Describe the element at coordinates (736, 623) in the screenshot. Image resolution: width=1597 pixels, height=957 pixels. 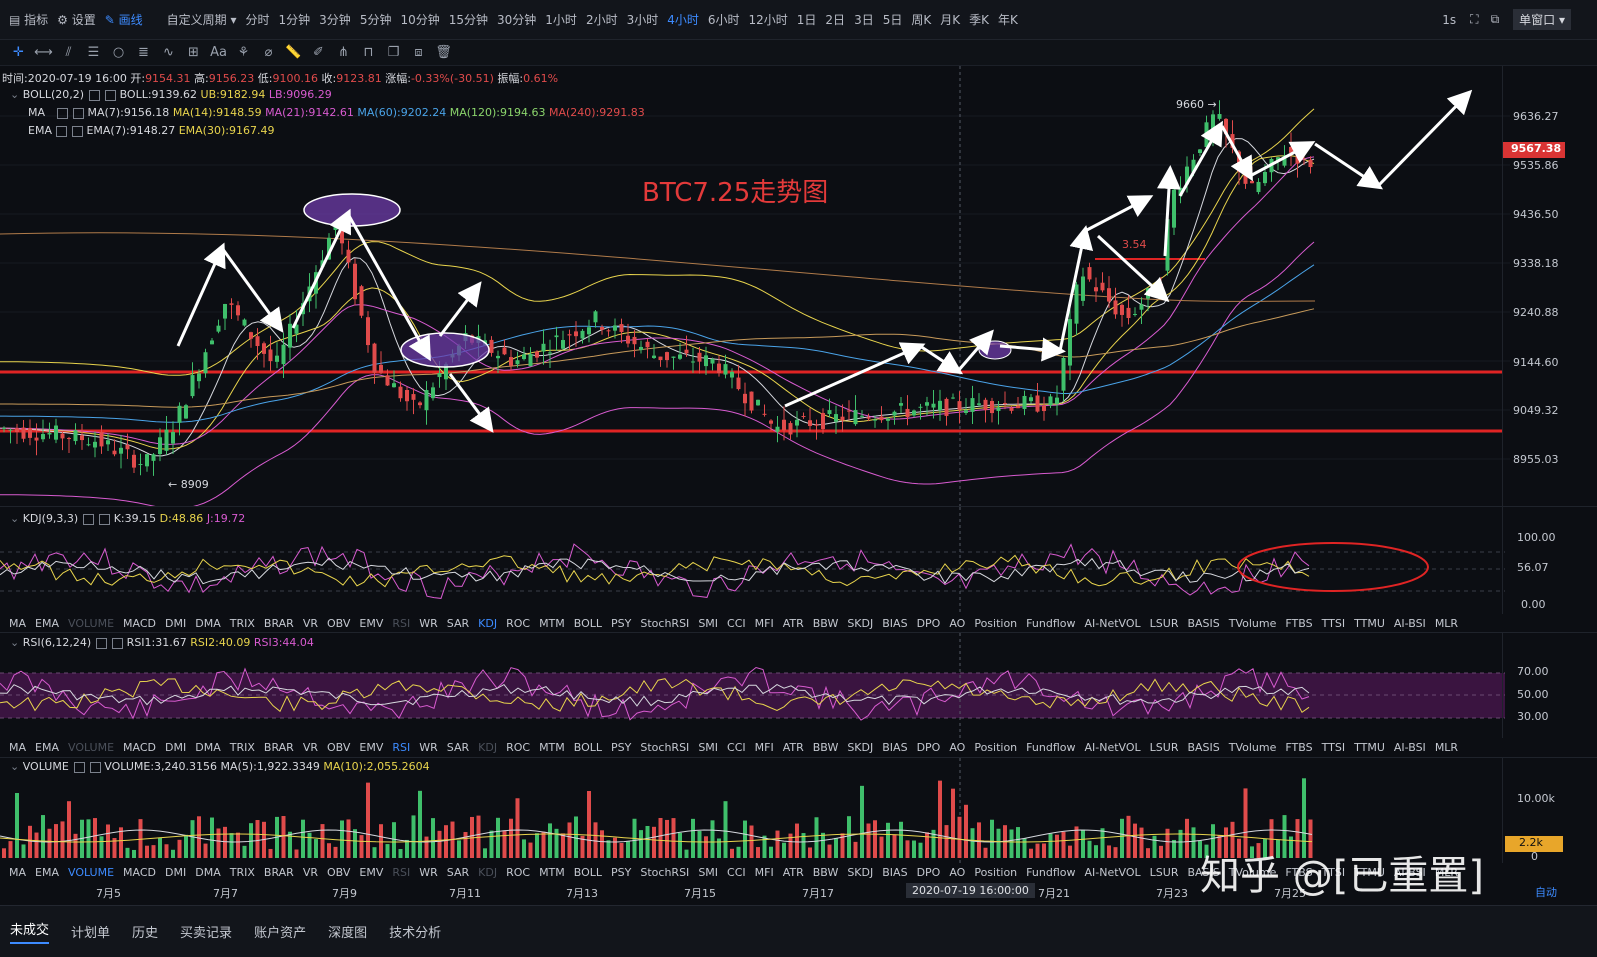
I see `indicator-tab-cci: CCI` at that location.